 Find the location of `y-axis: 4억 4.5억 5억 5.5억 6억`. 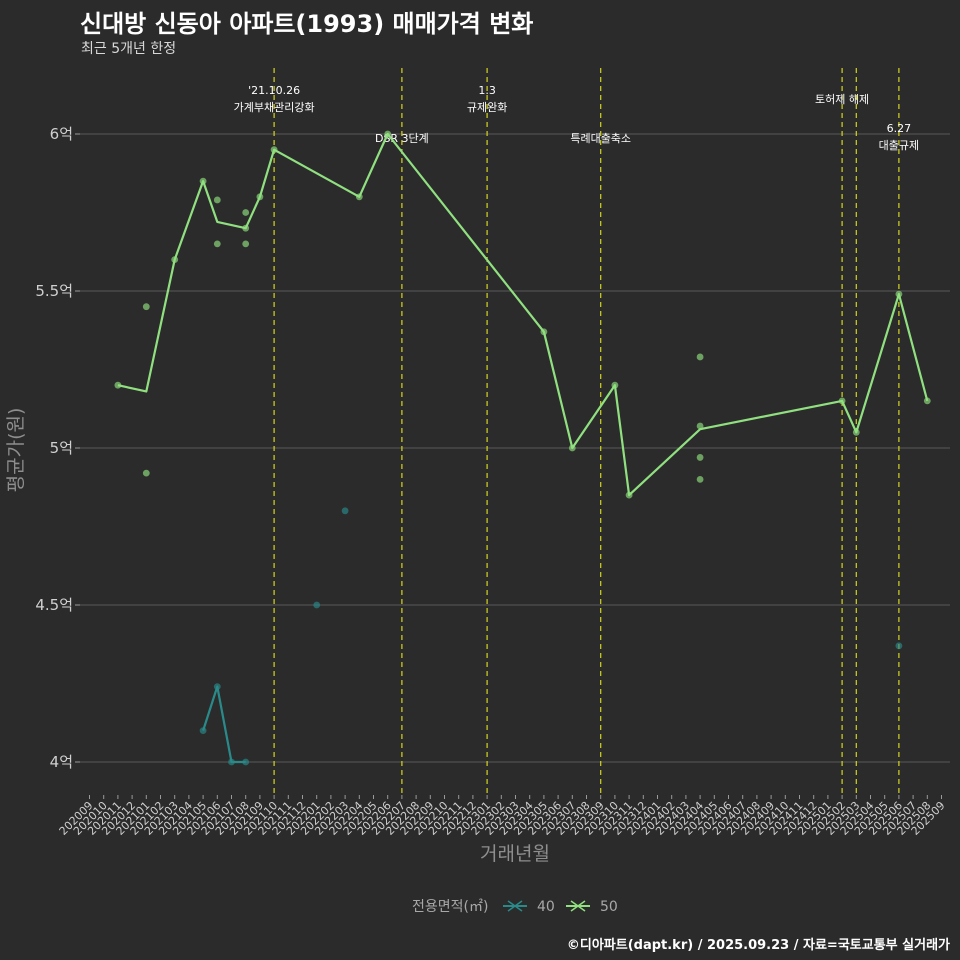

y-axis: 4억 4.5억 5억 5.5억 6억 is located at coordinates (57, 448).